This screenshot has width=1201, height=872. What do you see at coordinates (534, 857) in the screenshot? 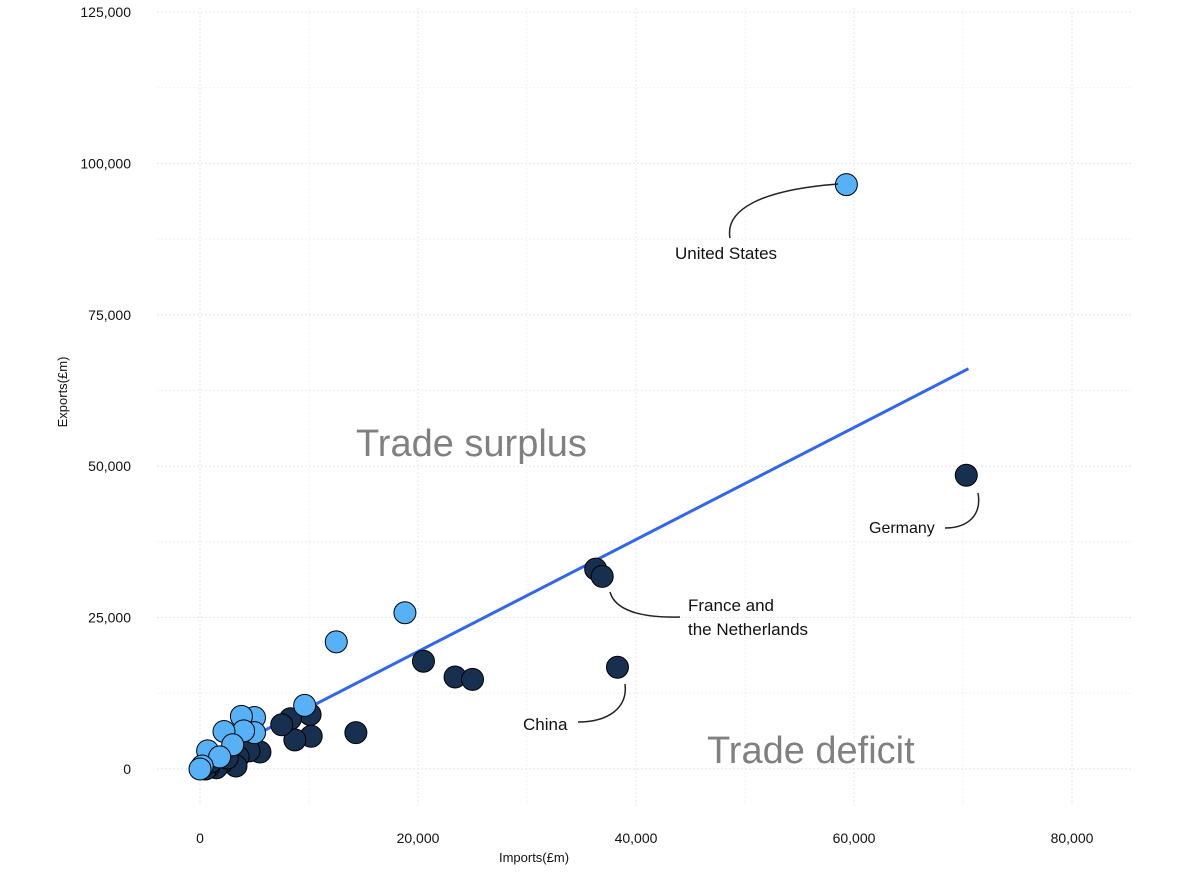
I see `x-axis-title: Imports(£m)` at bounding box center [534, 857].